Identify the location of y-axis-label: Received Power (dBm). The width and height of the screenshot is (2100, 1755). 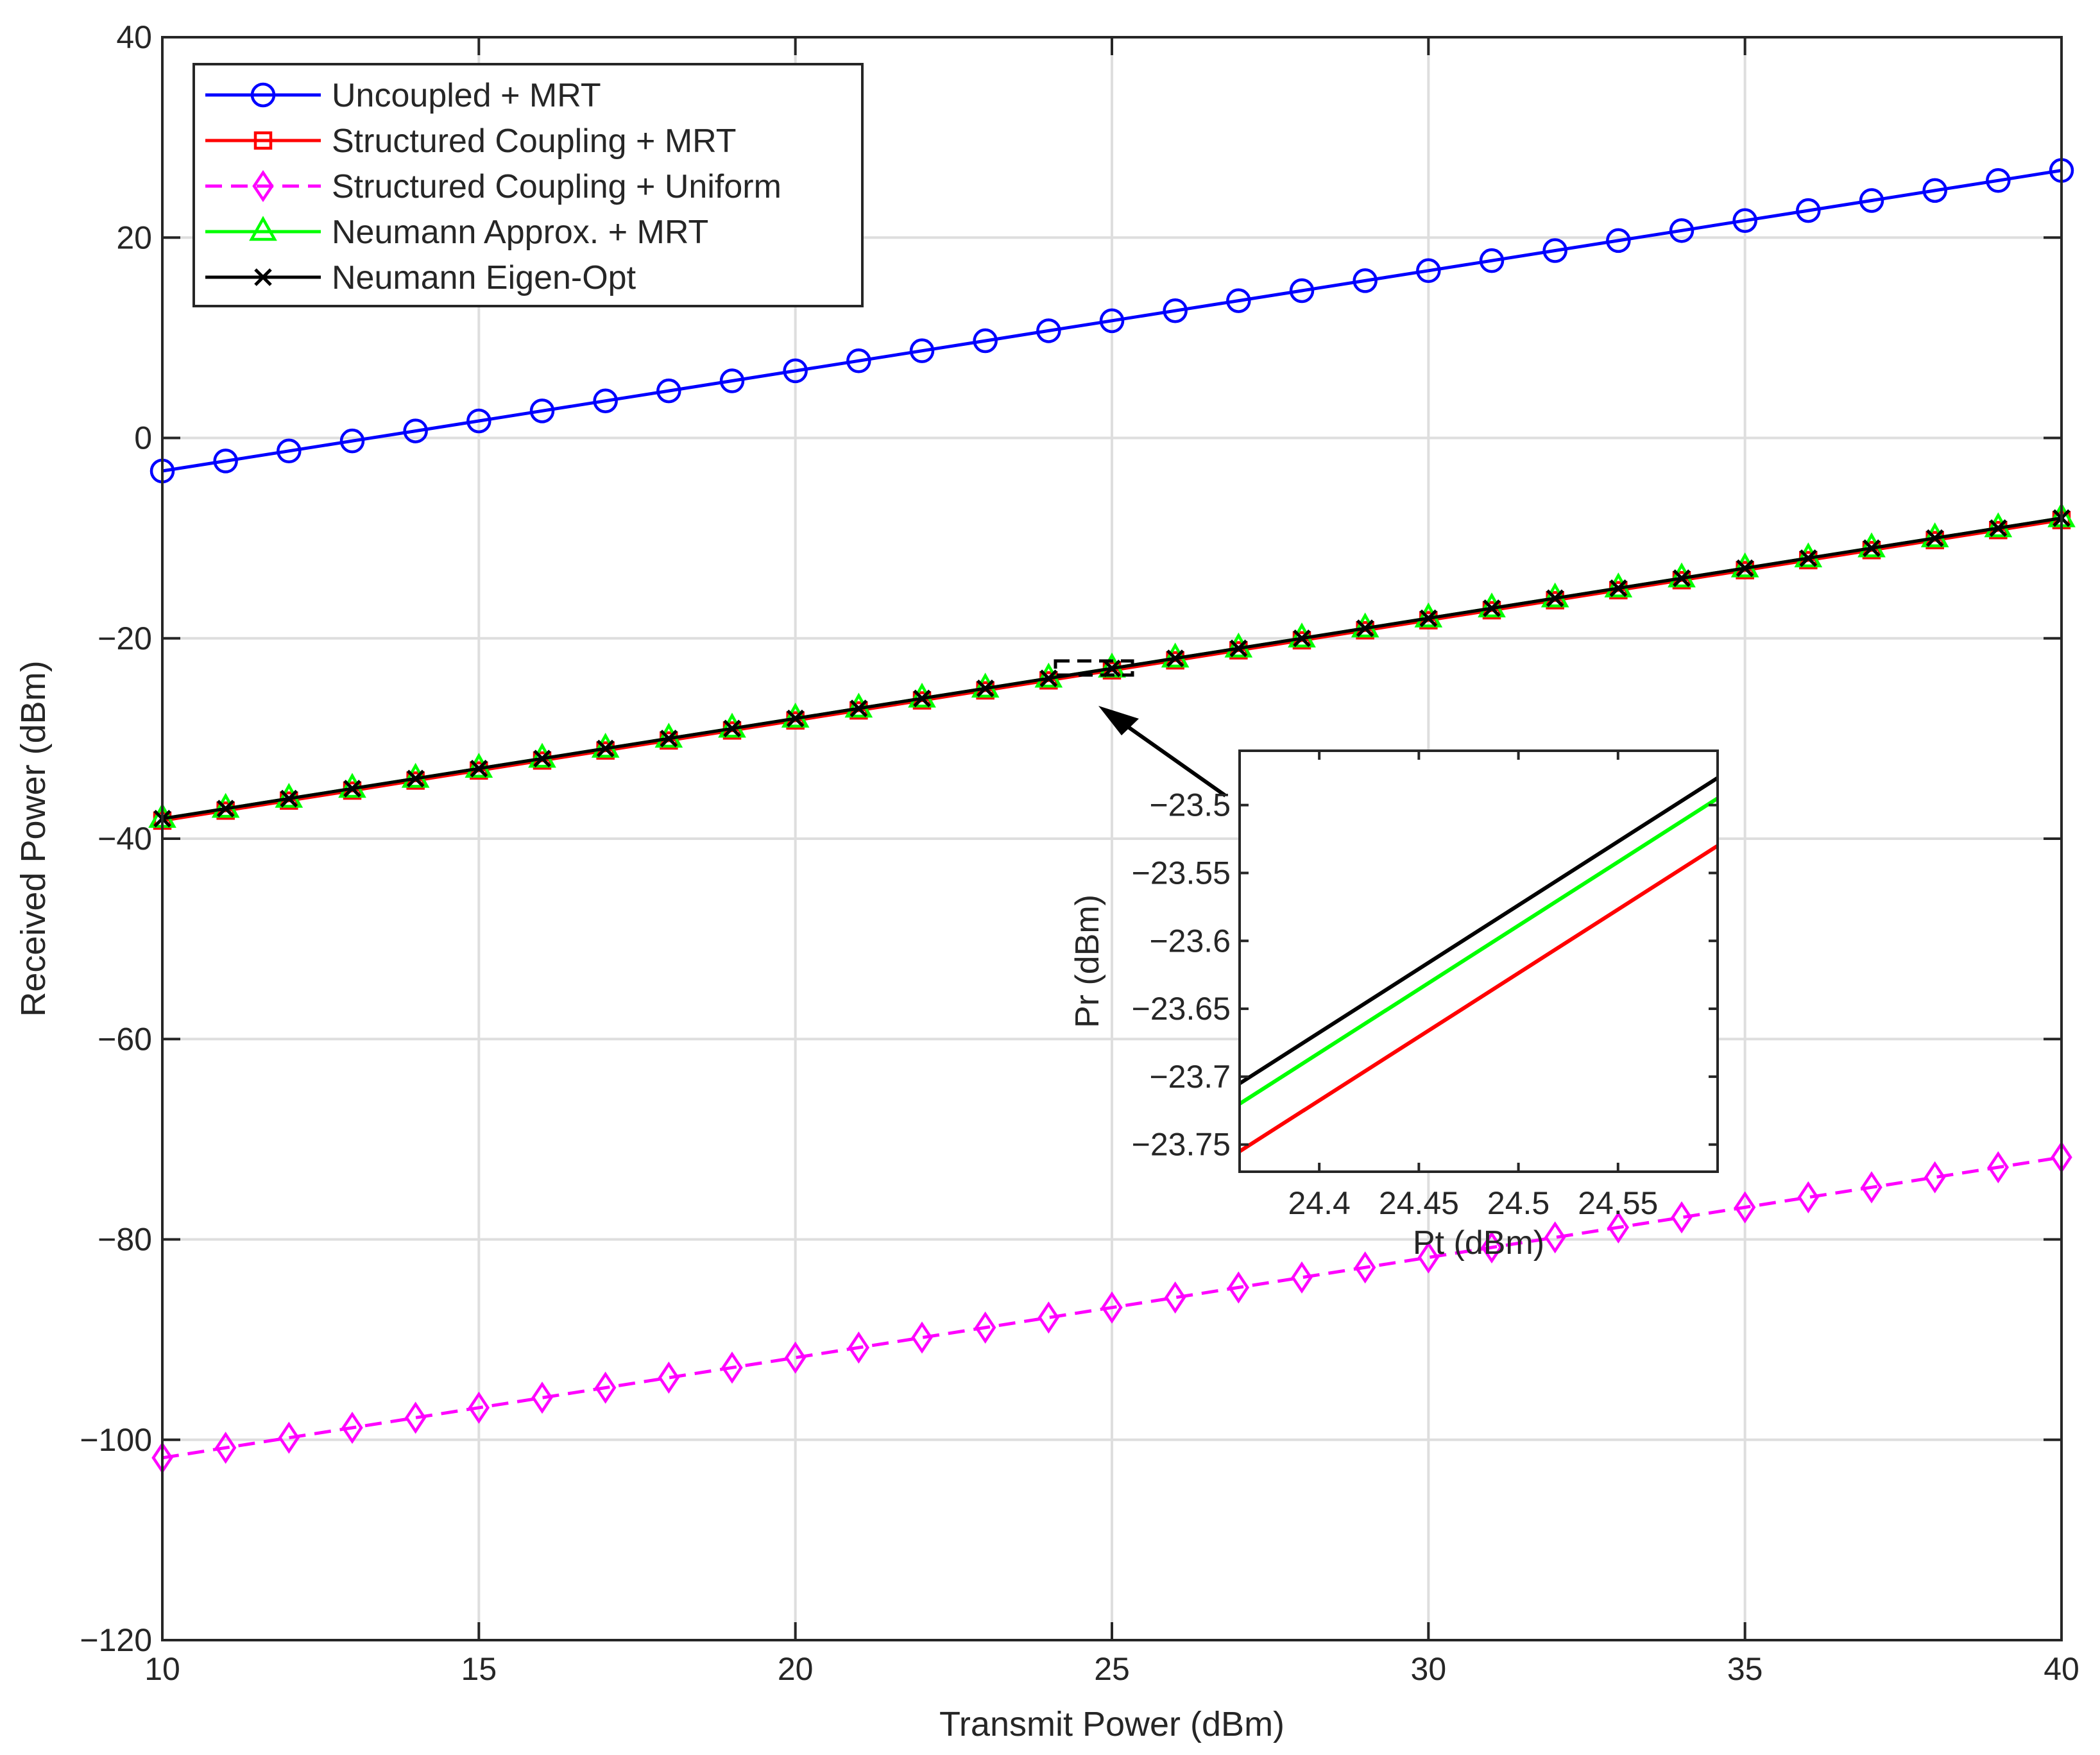
(33, 838).